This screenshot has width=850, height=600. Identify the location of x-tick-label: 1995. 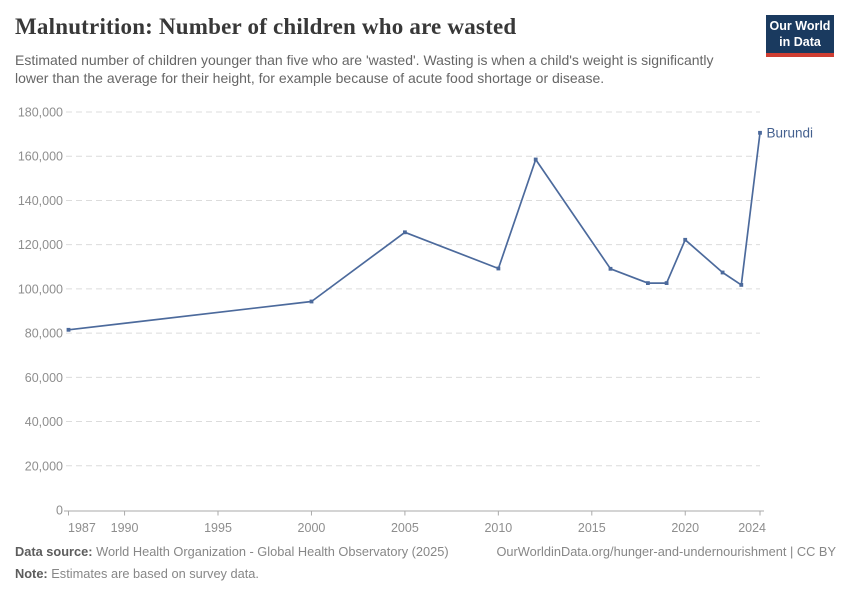
(218, 528).